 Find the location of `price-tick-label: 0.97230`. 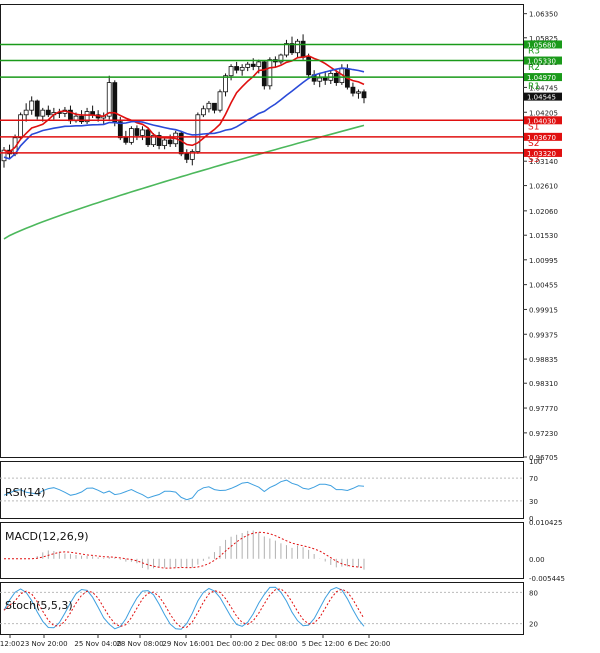

price-tick-label: 0.97230 is located at coordinates (543, 434).